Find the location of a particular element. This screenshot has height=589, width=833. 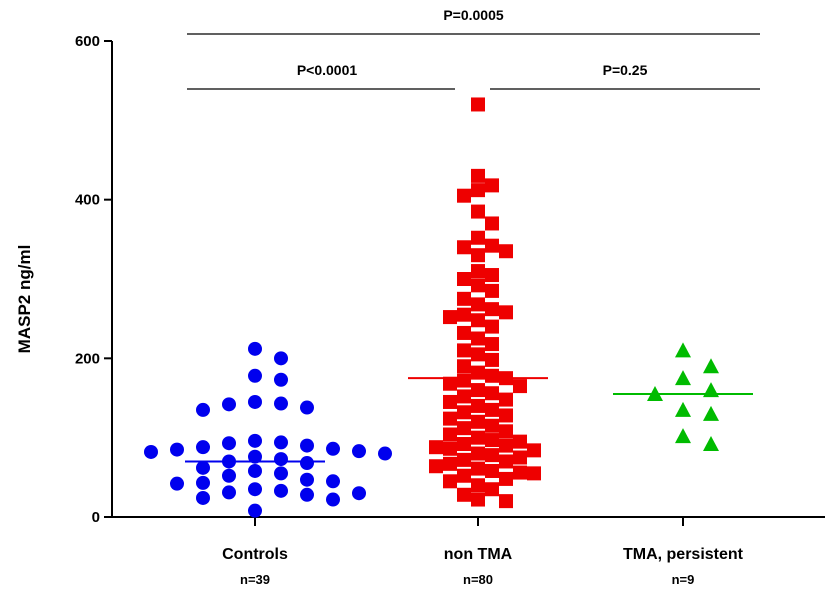

y-tick-label: 200 is located at coordinates (87, 358).